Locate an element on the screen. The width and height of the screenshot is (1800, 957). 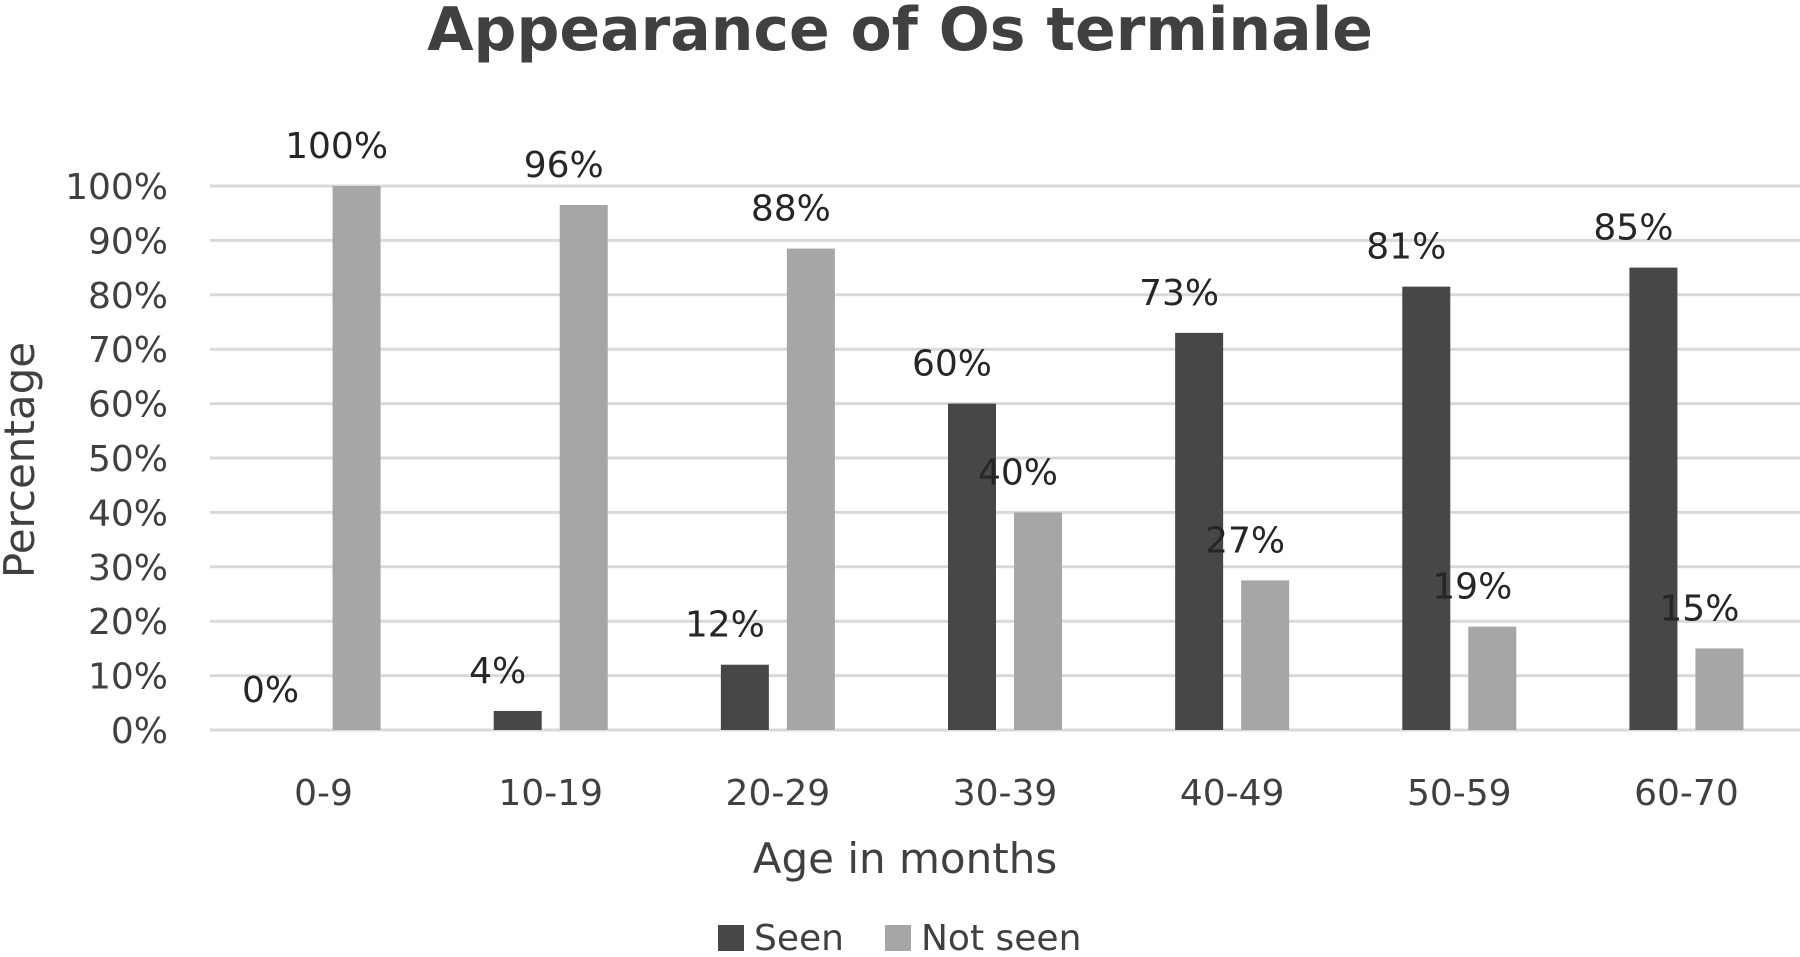
y-tick-label: 90% is located at coordinates (128, 241).